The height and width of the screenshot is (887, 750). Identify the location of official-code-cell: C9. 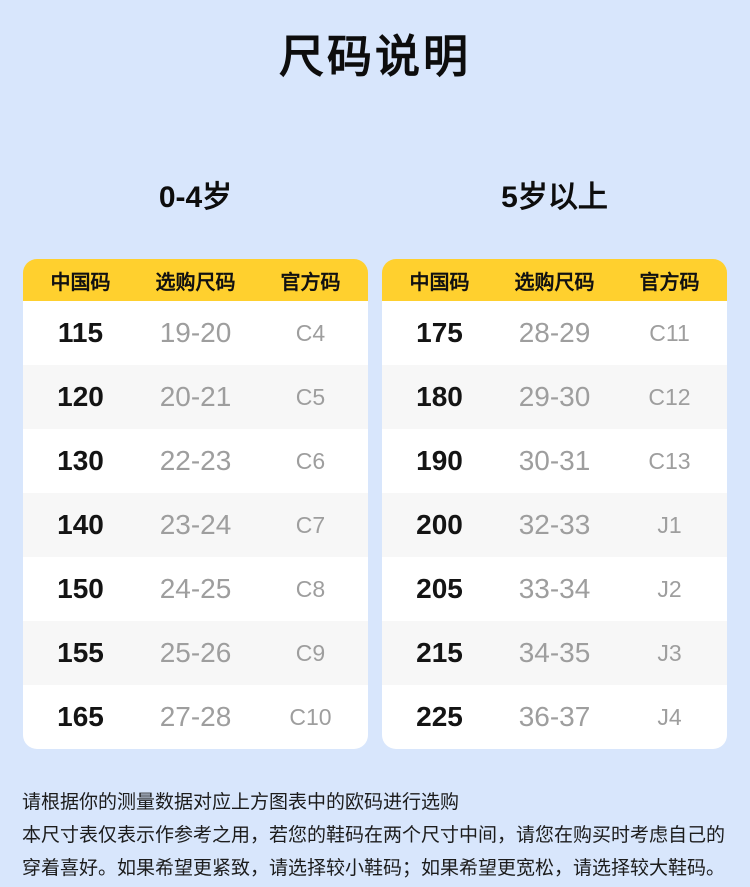
(310, 652).